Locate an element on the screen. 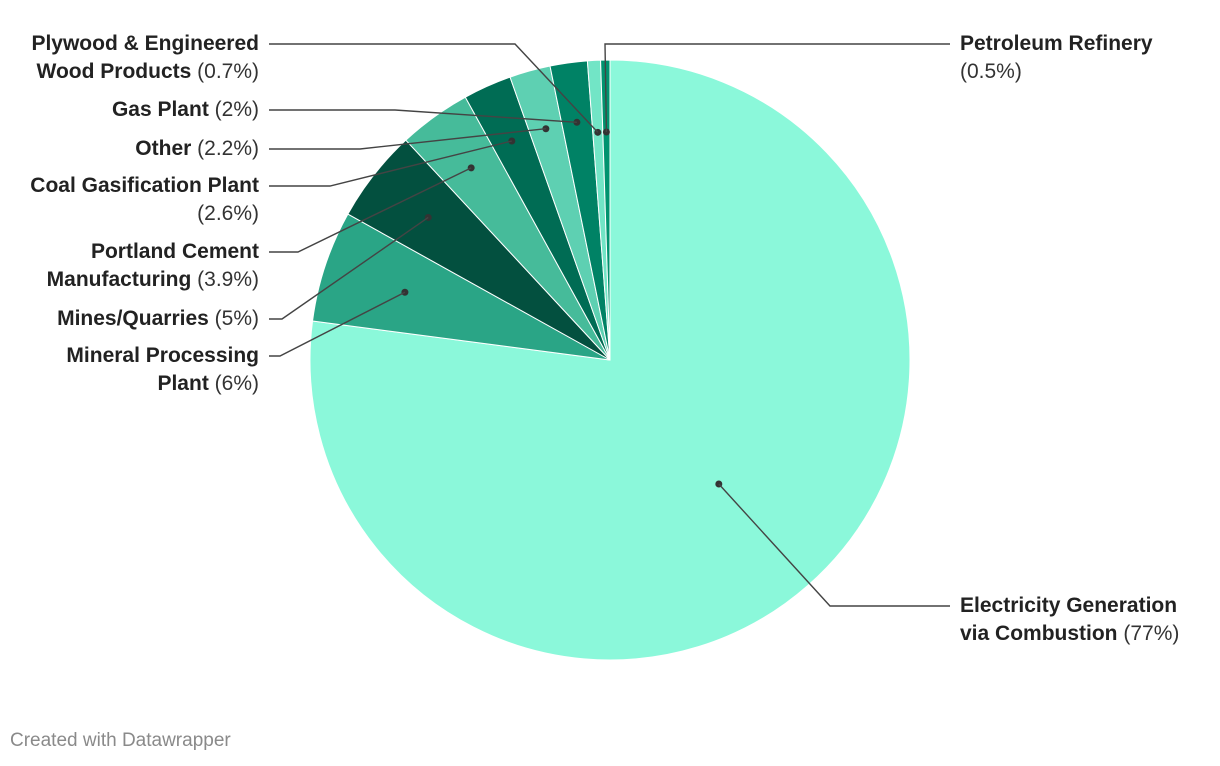 Image resolution: width=1220 pixels, height=766 pixels. slice-label-mineral-processing-plant-line-2: Plant (6%) is located at coordinates (208, 383).